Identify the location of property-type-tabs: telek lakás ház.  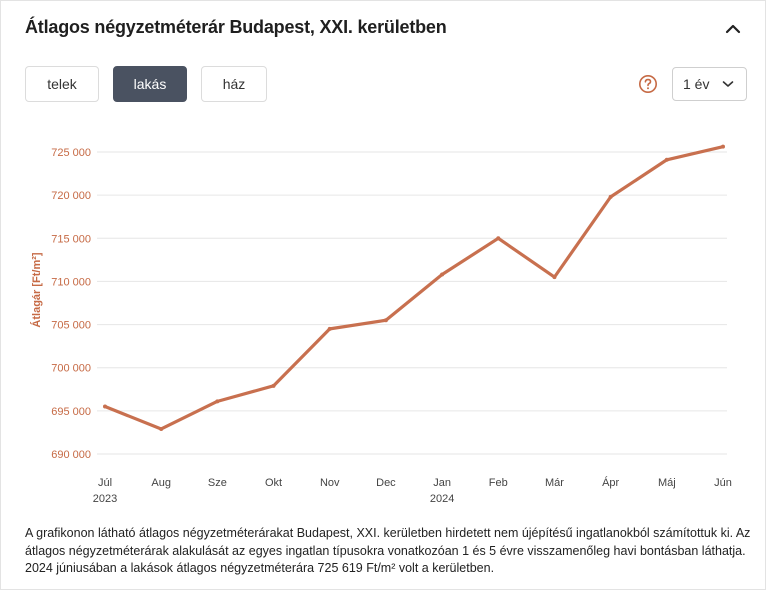
(153, 84).